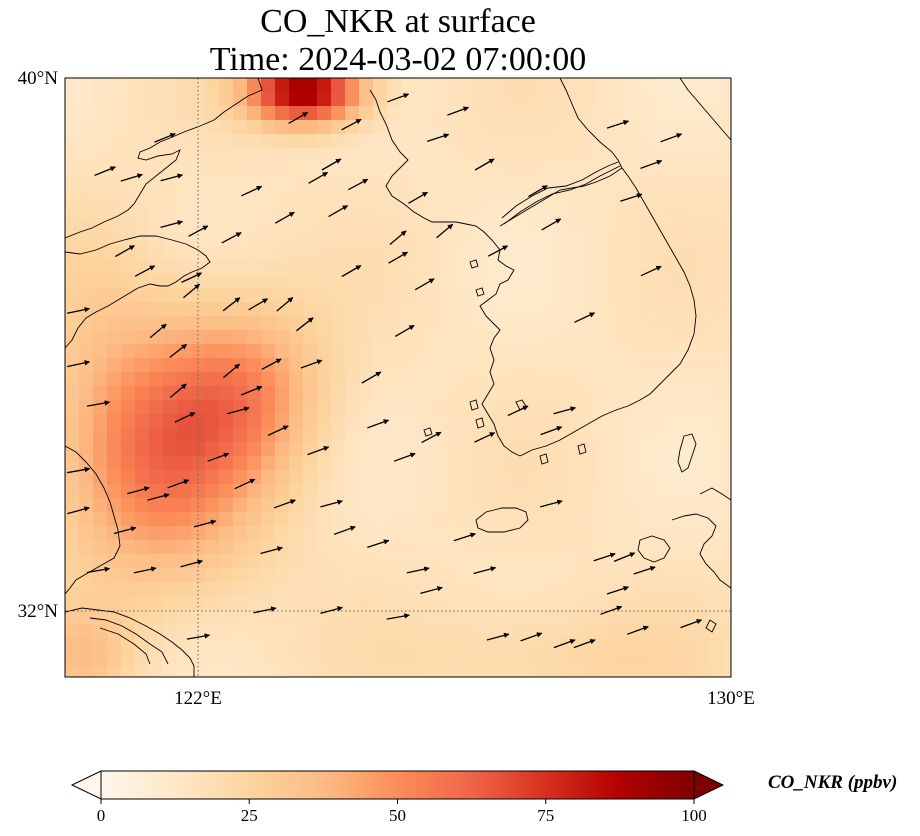 This screenshot has height=836, width=920. Describe the element at coordinates (164, 158) in the screenshot. I see `china-coastline` at that location.